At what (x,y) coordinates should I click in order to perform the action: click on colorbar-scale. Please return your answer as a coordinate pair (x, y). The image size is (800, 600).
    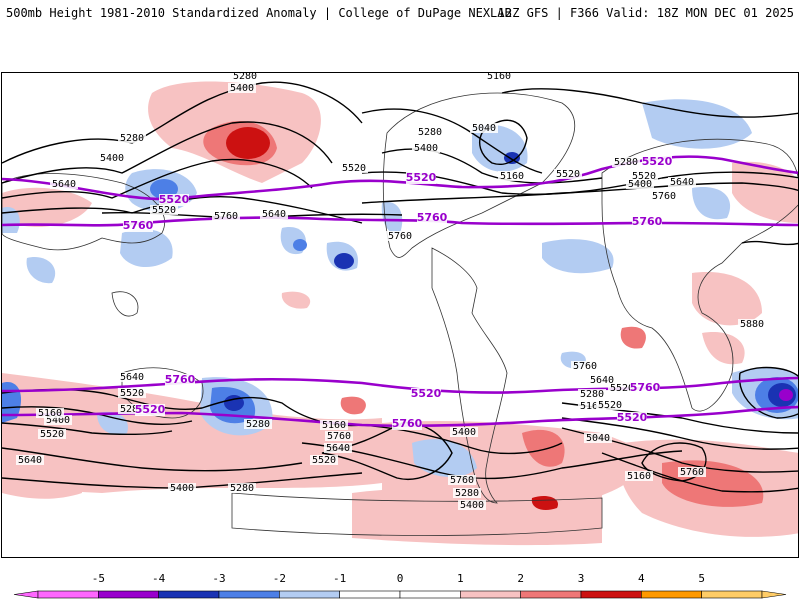
    Looking at the image, I should click on (400, 594).